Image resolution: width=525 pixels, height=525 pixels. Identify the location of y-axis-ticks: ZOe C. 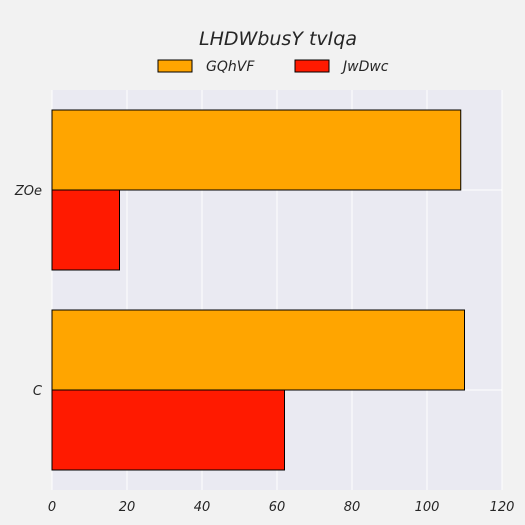
(28, 291).